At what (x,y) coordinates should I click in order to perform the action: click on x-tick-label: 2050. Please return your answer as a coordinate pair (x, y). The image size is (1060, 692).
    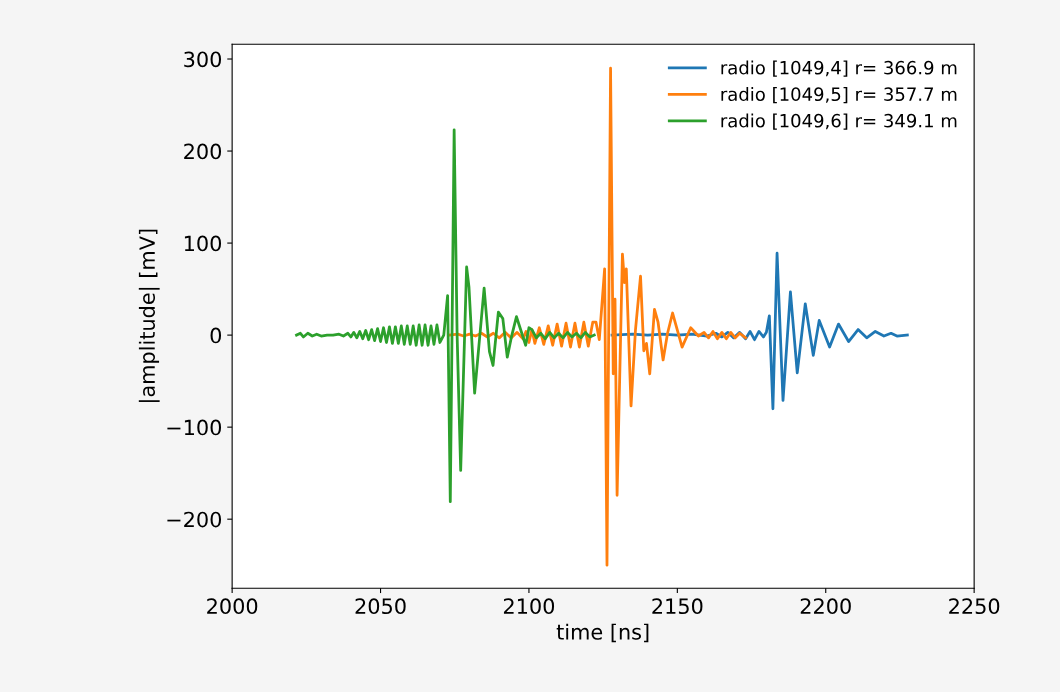
    Looking at the image, I should click on (380, 606).